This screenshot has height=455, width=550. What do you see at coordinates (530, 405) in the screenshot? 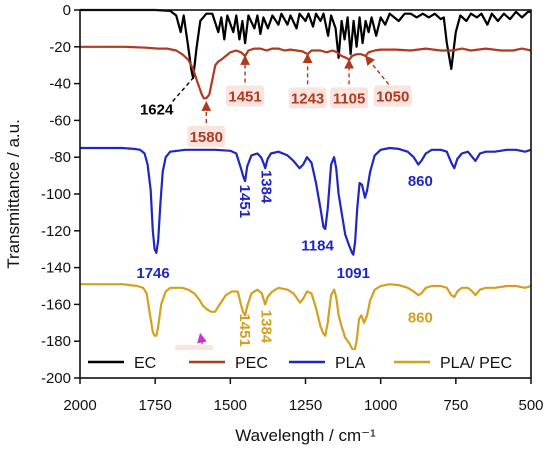
I see `x-tick-label: 500` at bounding box center [530, 405].